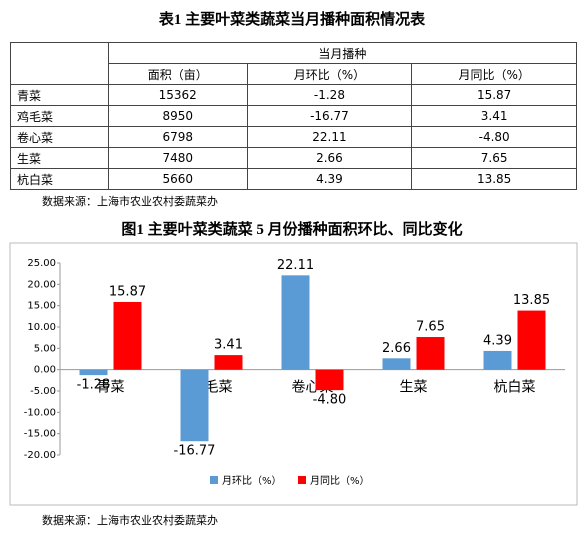  I want to click on column-header: 面积（亩）, so click(177, 74).